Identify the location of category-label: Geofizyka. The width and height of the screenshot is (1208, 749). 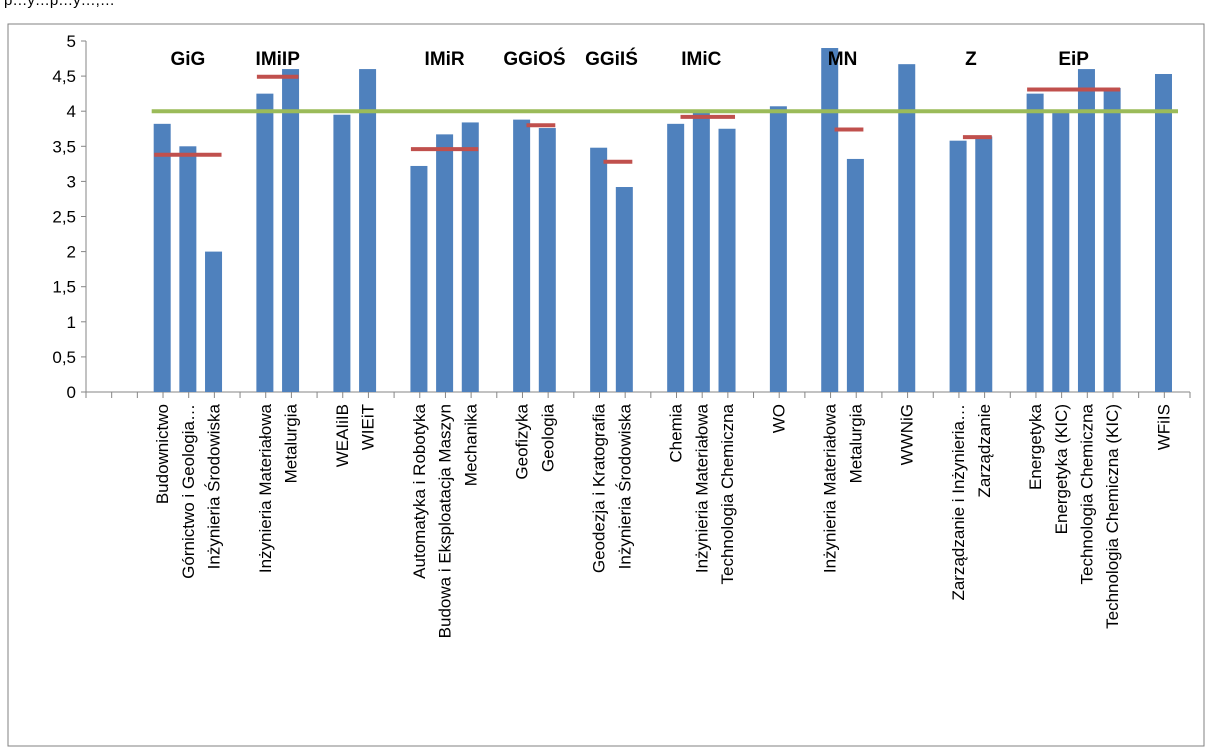
(522, 441).